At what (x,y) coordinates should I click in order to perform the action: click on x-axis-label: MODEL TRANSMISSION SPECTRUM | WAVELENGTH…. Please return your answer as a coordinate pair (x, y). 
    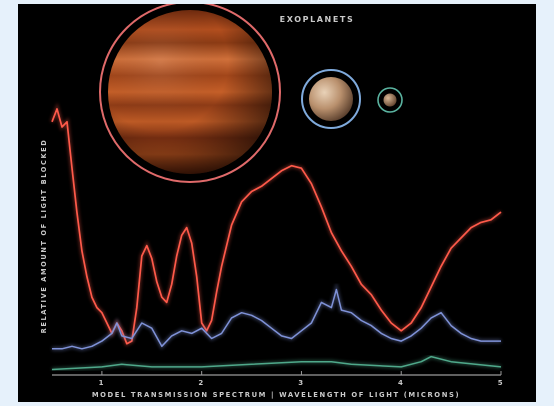
    Looking at the image, I should click on (276, 395).